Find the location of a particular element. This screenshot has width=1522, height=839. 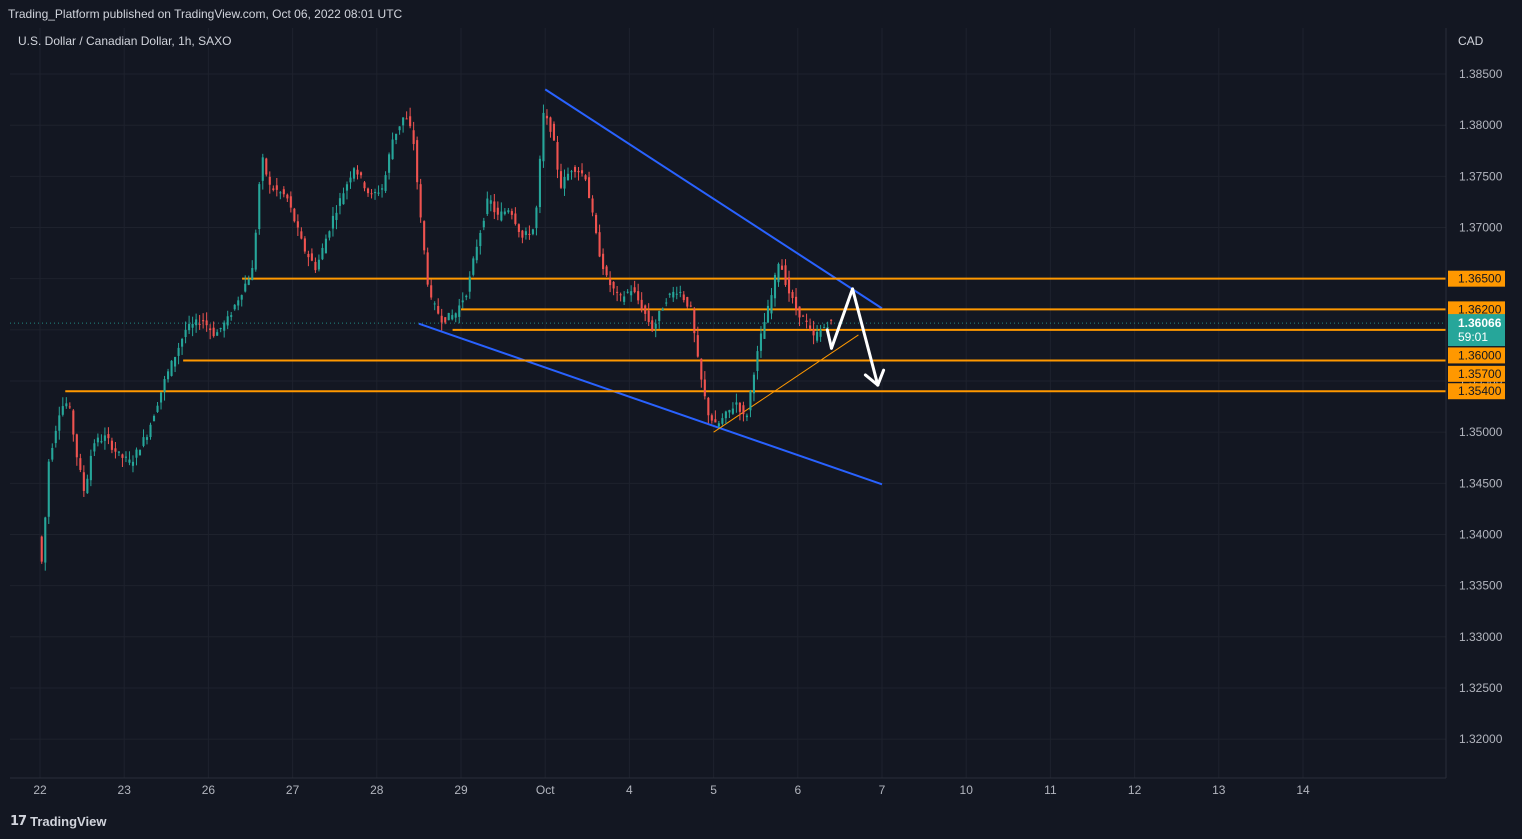

tradingview-logo: 17 TradingView is located at coordinates (58, 821).